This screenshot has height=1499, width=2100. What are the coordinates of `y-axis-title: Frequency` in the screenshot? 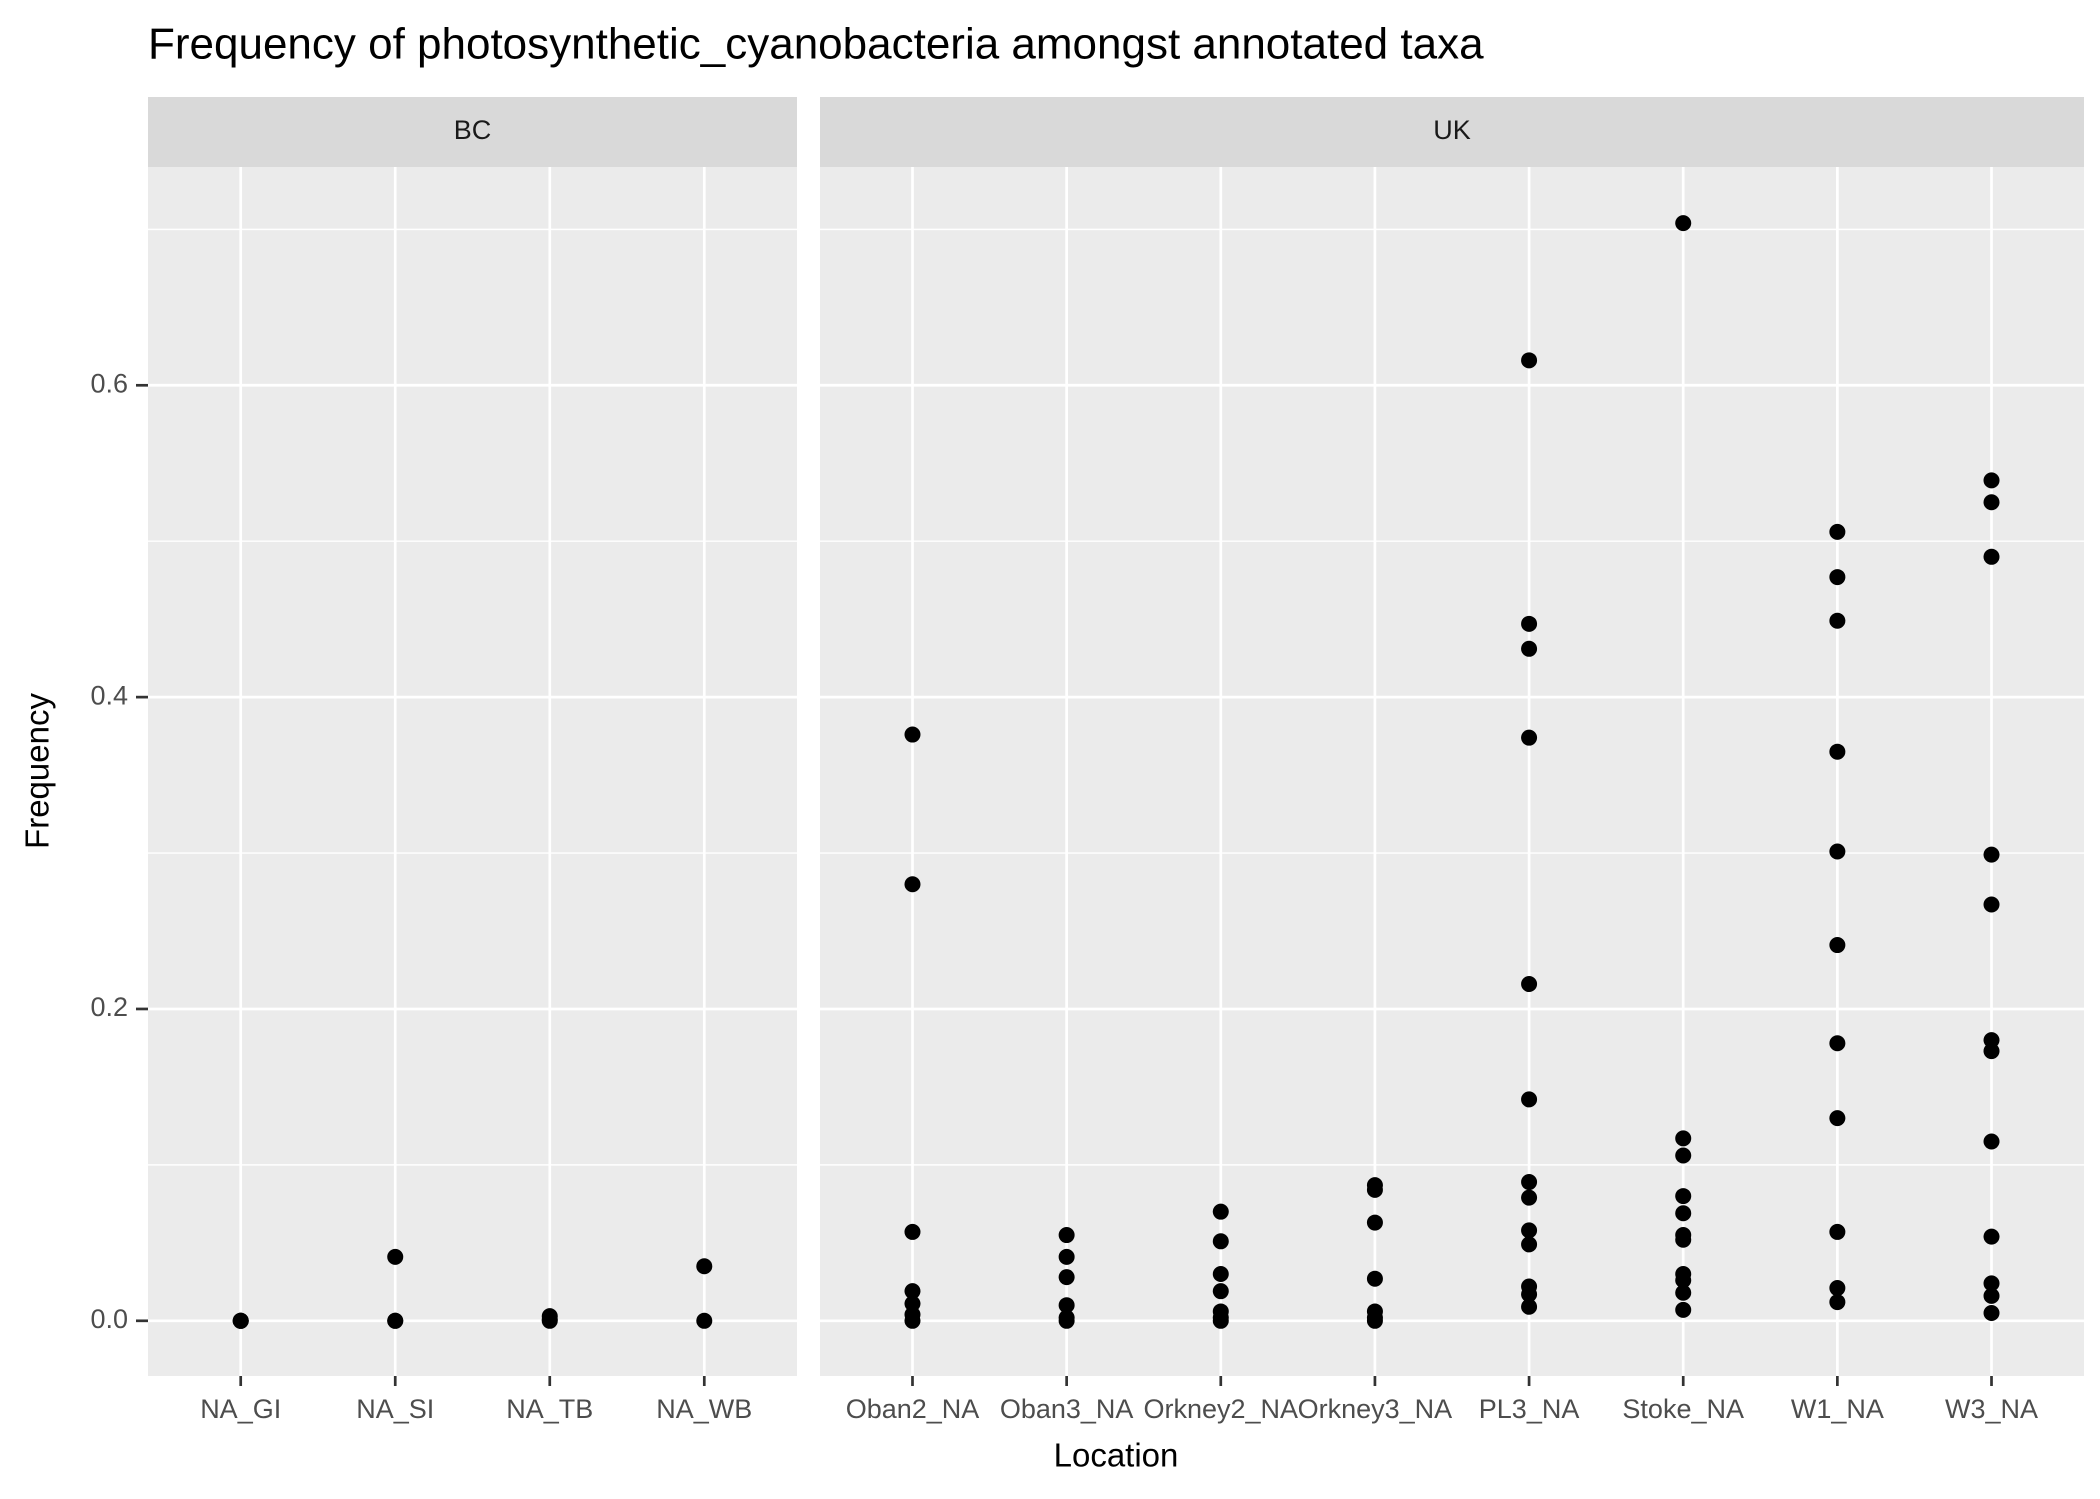 It's located at (37, 771).